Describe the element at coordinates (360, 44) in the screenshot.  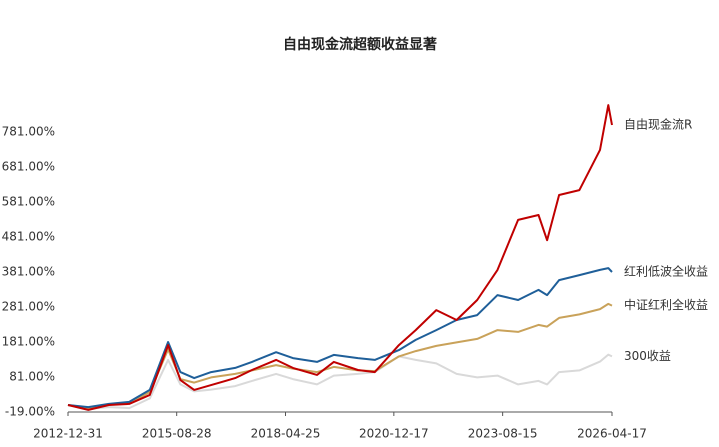
I see `chart-title: 自由现金流超额收益显著` at that location.